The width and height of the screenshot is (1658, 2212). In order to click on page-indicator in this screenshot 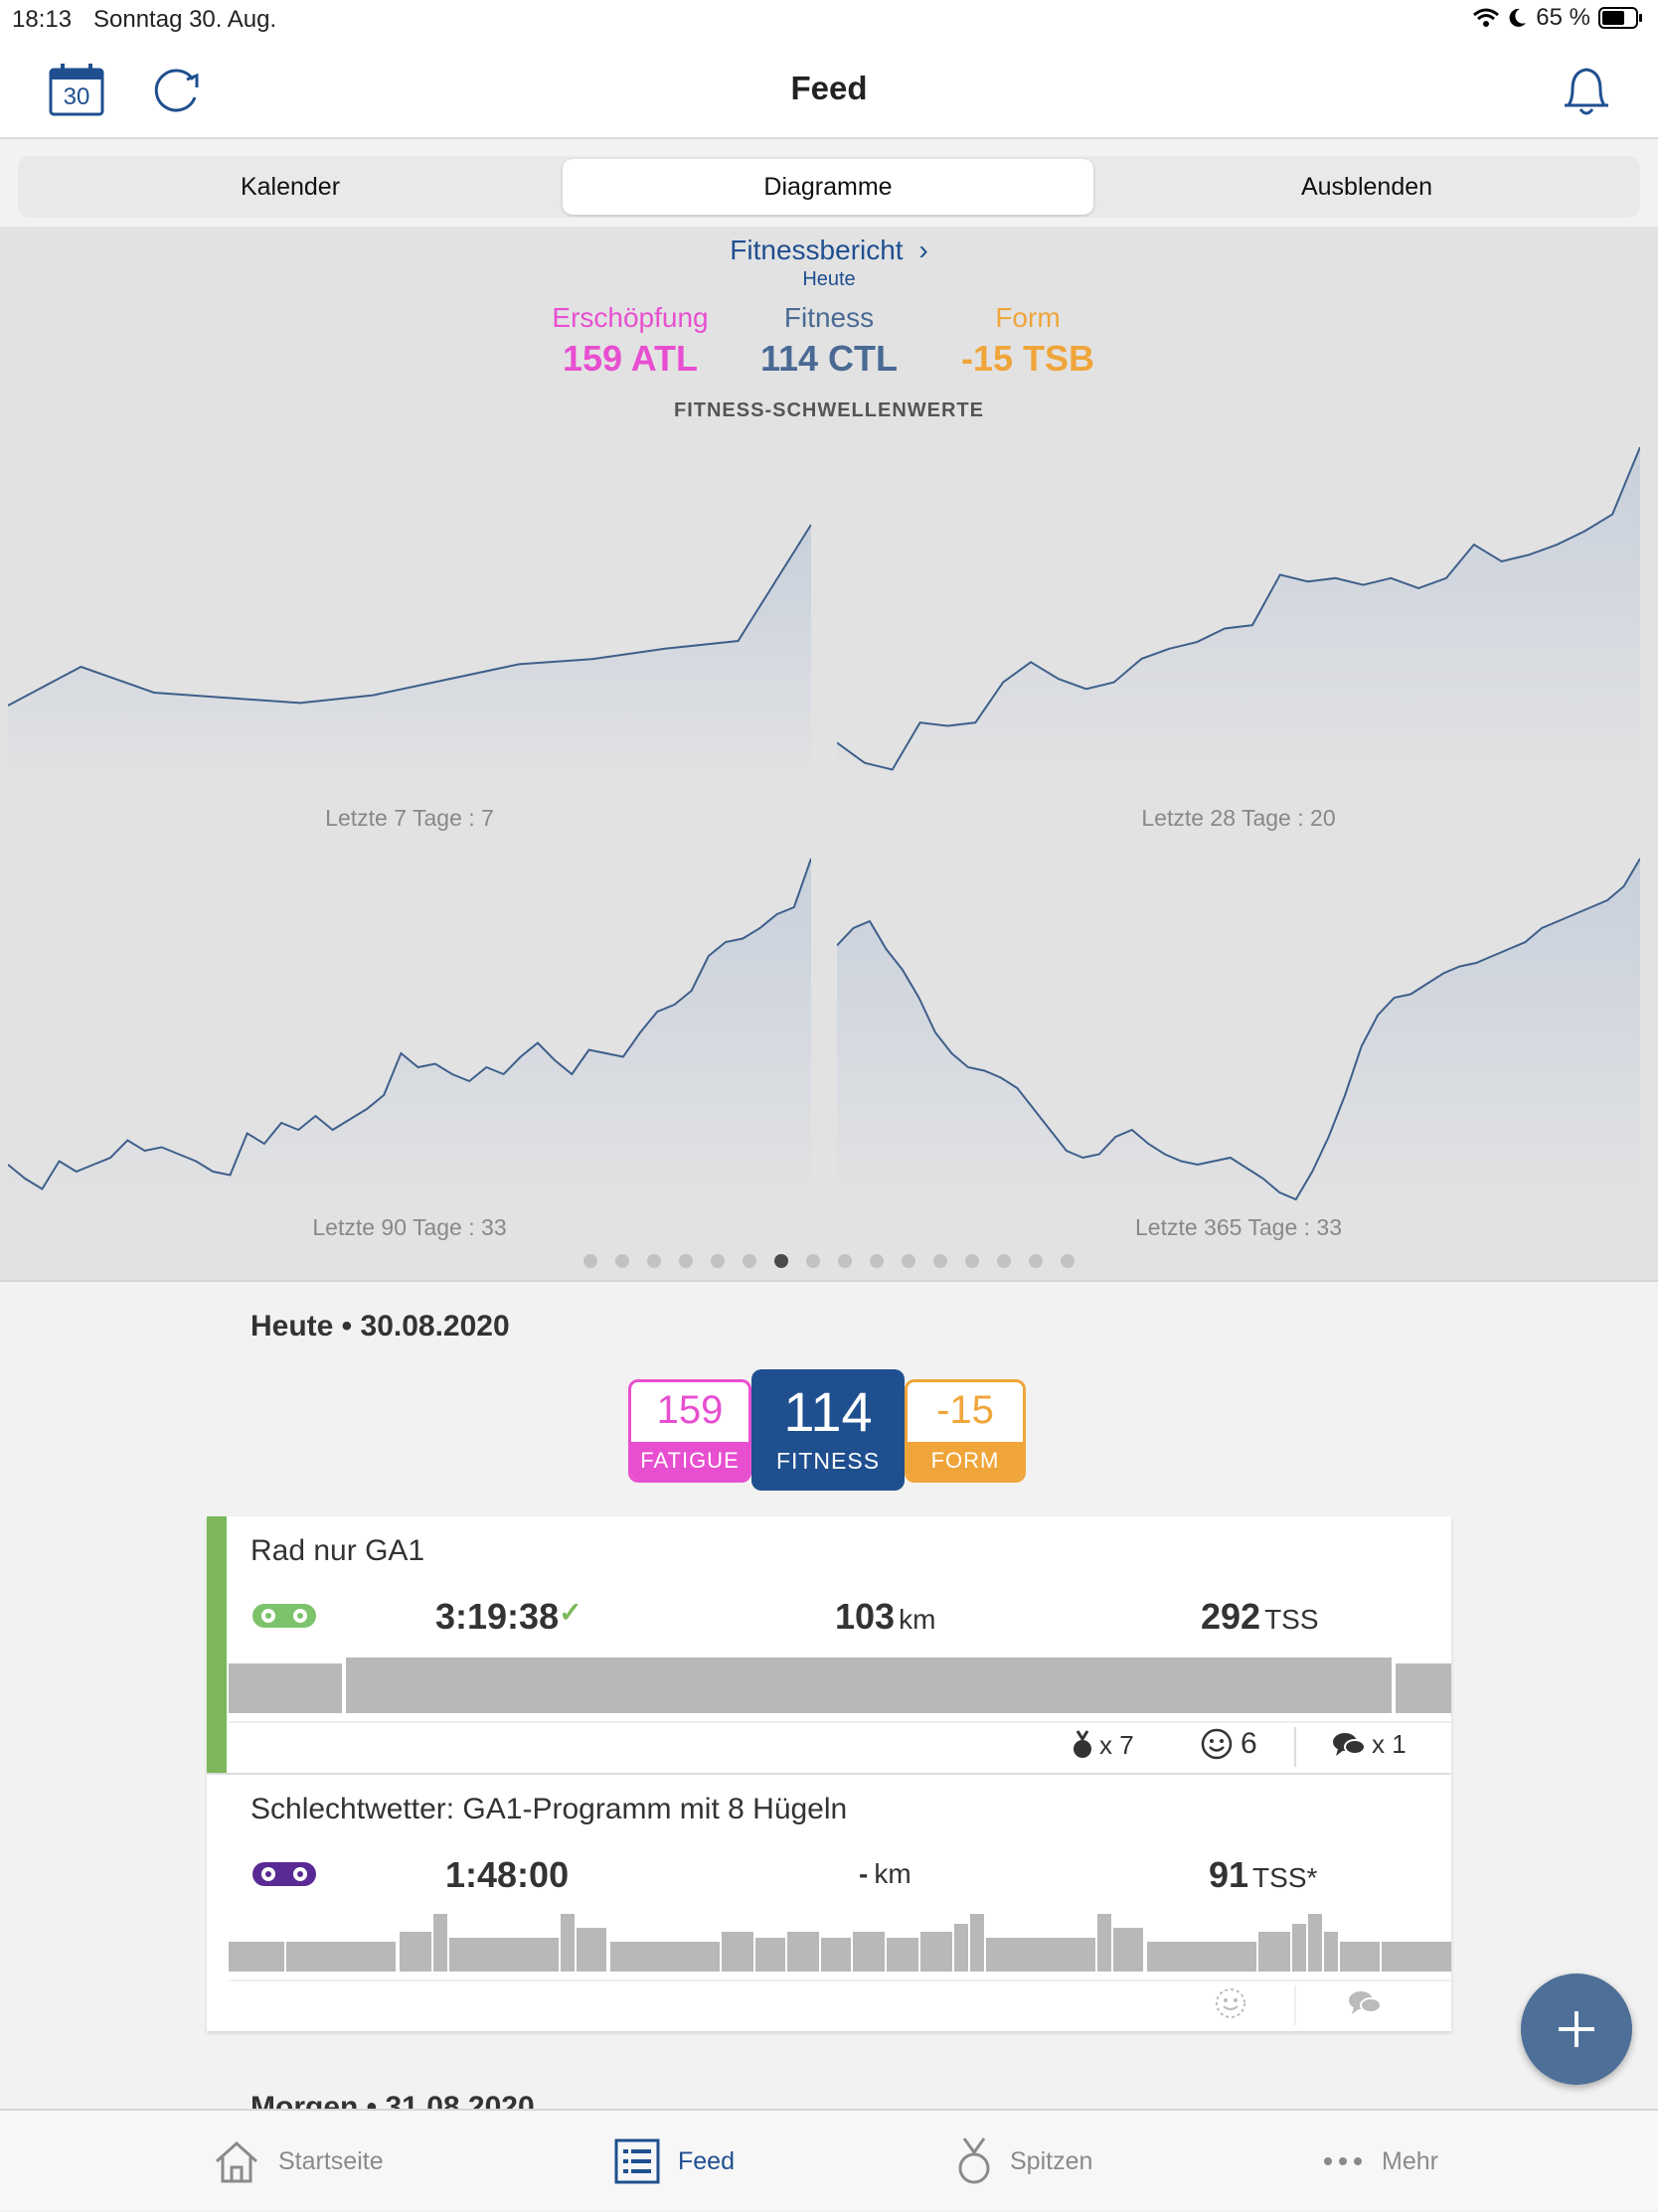, I will do `click(829, 1261)`.